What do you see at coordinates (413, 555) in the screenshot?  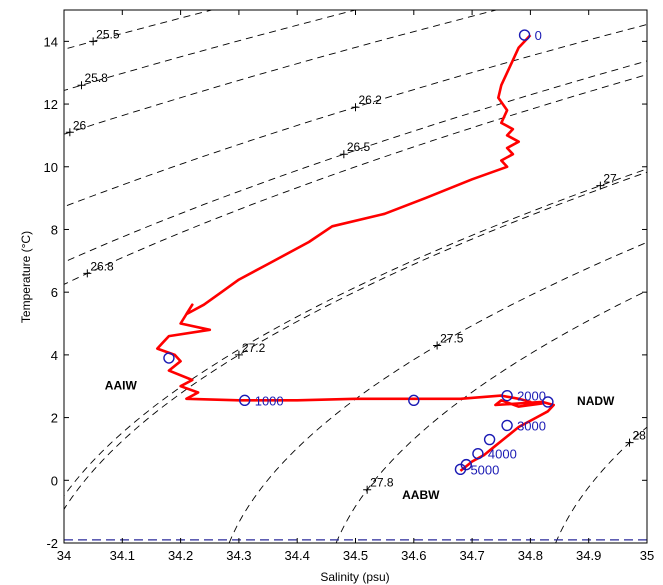 I see `x-tick-label: 34.6` at bounding box center [413, 555].